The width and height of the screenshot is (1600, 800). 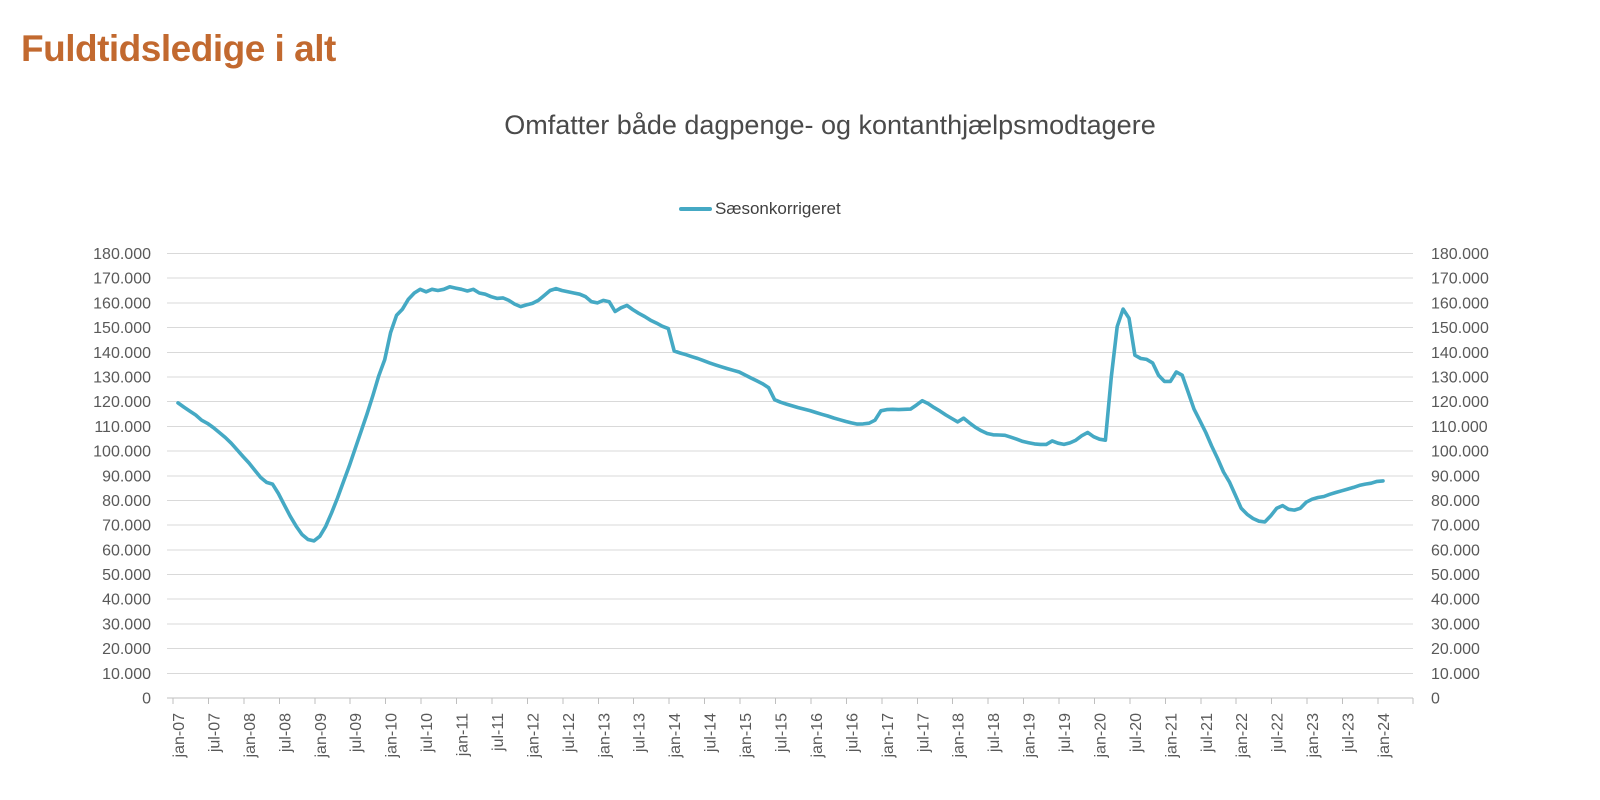 I want to click on svg-text: jan-24, so click(x=1384, y=736).